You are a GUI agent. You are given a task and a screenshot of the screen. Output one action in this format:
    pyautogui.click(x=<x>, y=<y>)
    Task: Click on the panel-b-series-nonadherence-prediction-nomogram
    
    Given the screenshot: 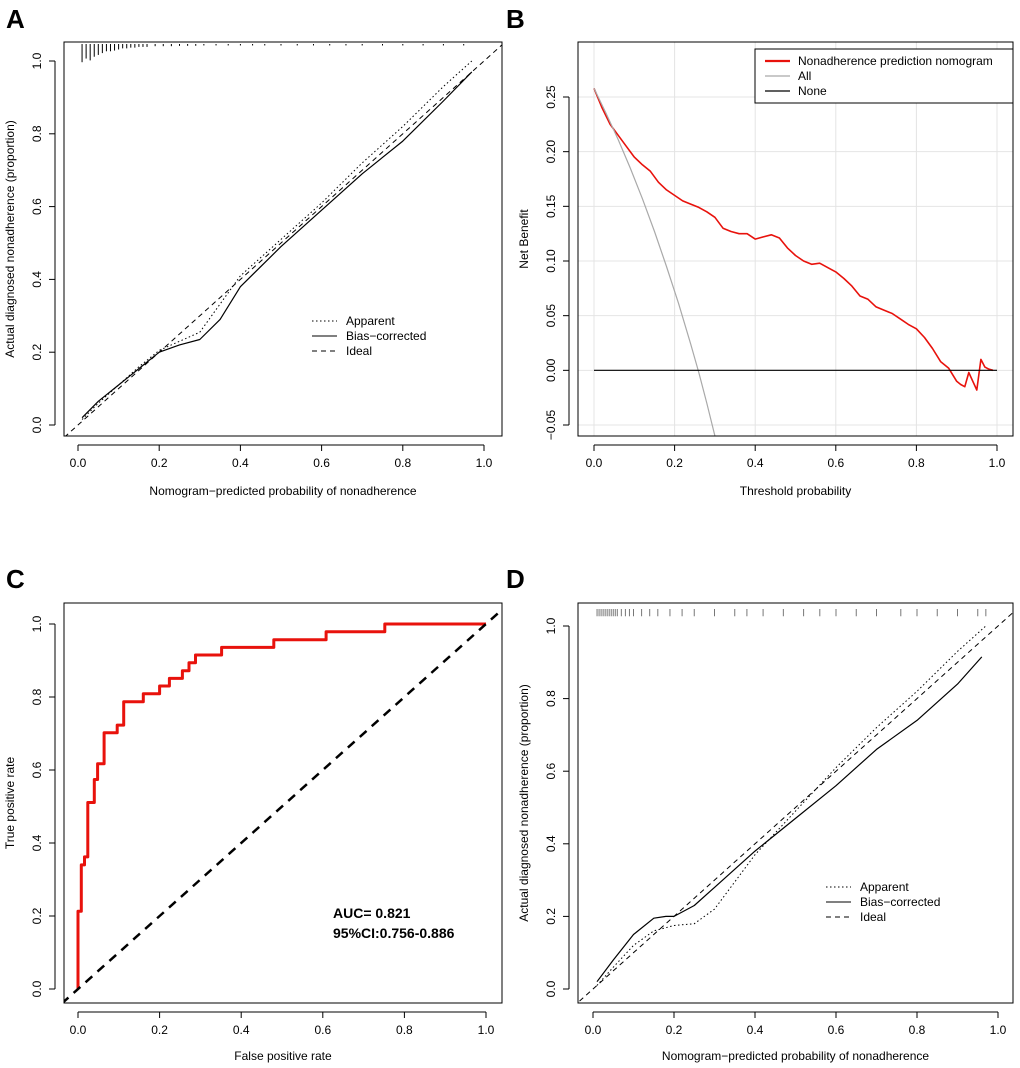 What is the action you would take?
    pyautogui.click(x=793, y=239)
    